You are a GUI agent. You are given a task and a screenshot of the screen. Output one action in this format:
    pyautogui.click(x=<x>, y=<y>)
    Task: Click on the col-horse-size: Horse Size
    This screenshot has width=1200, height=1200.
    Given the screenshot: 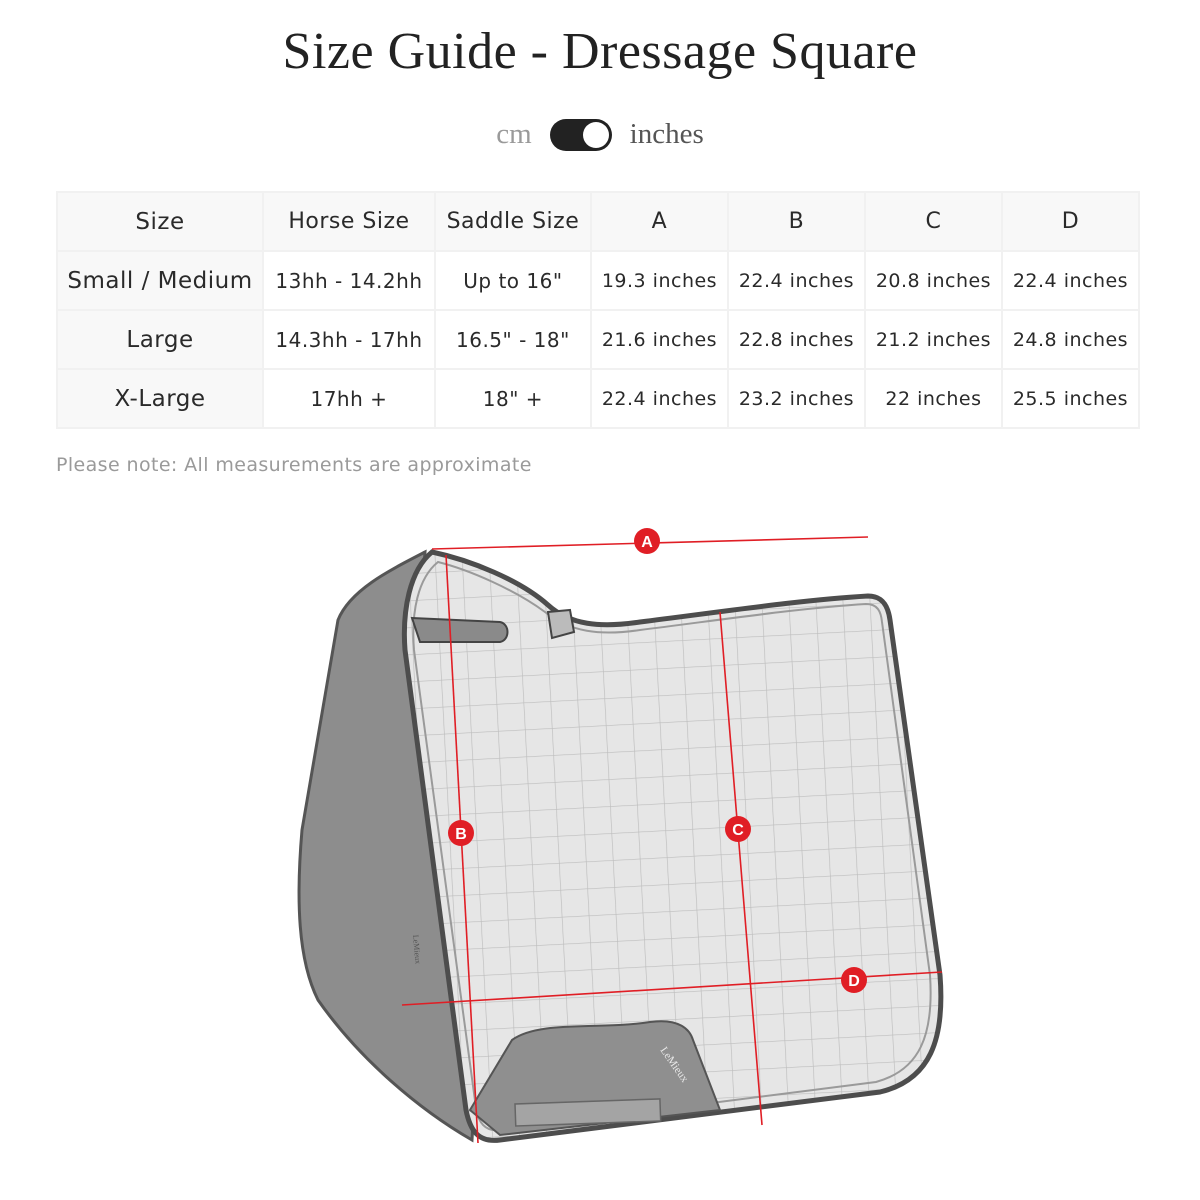 What is the action you would take?
    pyautogui.click(x=349, y=221)
    